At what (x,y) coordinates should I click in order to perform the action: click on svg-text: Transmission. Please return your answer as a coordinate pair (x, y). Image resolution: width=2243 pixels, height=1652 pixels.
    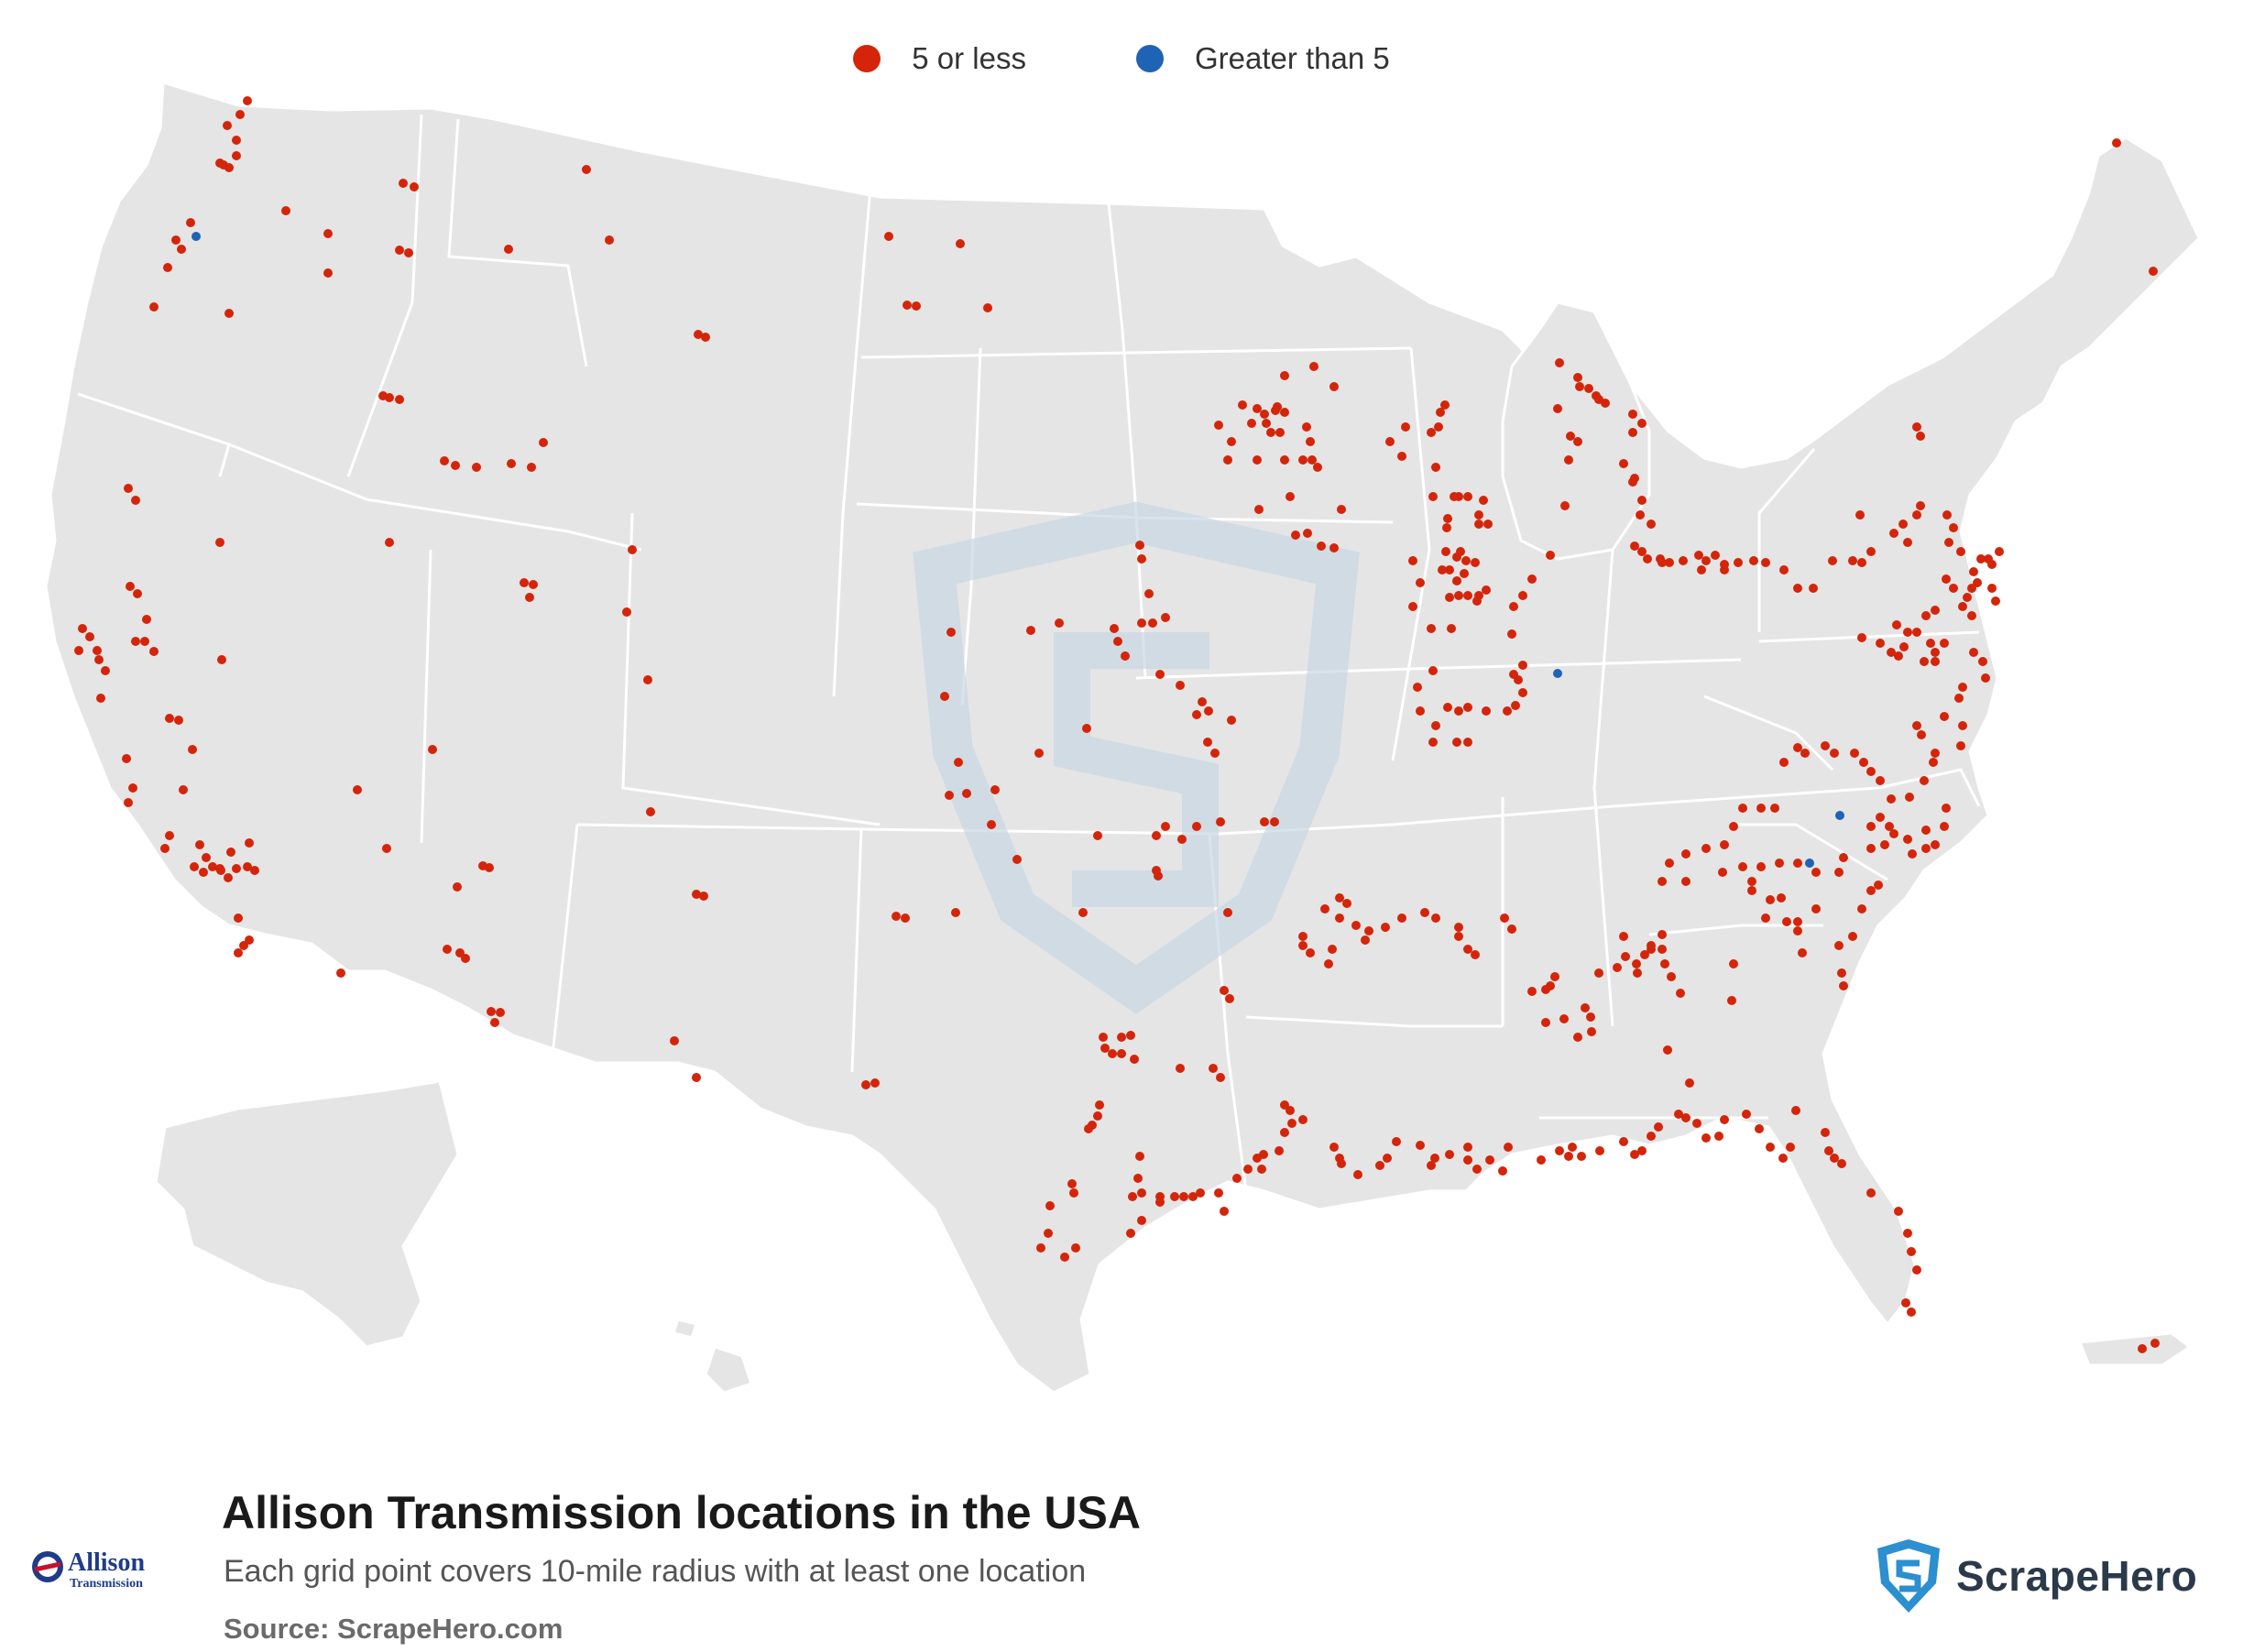
    Looking at the image, I should click on (106, 1584).